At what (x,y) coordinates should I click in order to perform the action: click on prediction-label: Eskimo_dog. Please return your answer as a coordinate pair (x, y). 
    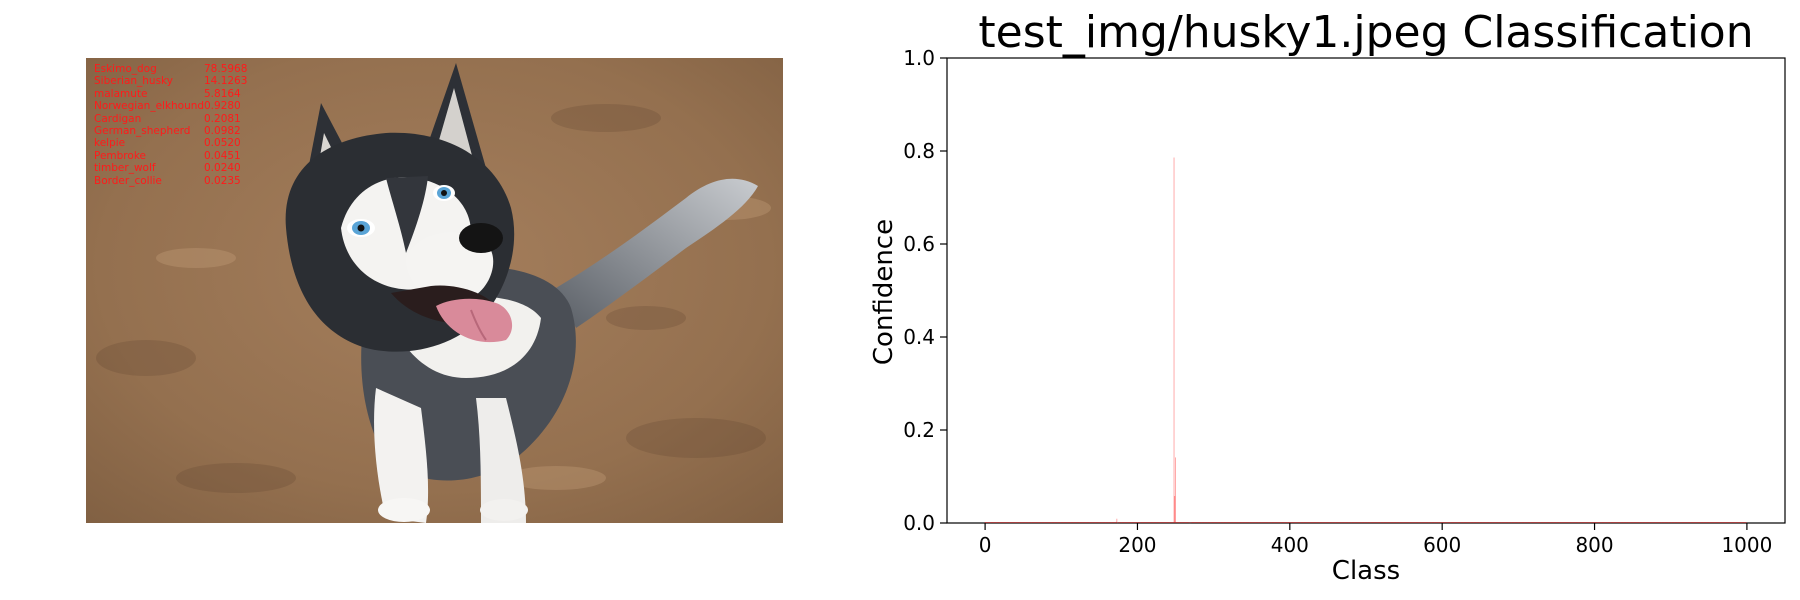
    Looking at the image, I should click on (125, 69).